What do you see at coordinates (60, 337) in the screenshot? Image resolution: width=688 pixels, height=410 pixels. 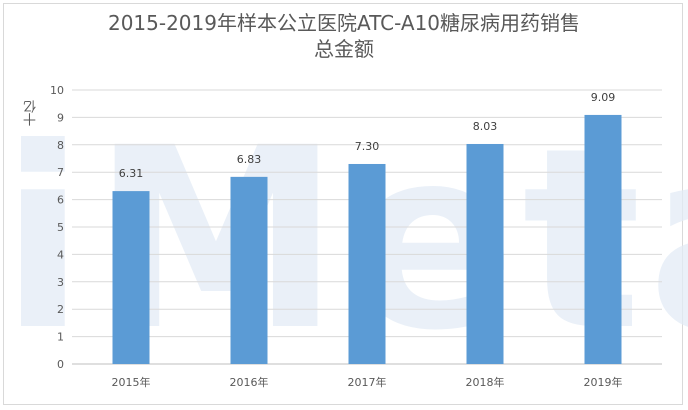 I see `y-tick-label: 1` at bounding box center [60, 337].